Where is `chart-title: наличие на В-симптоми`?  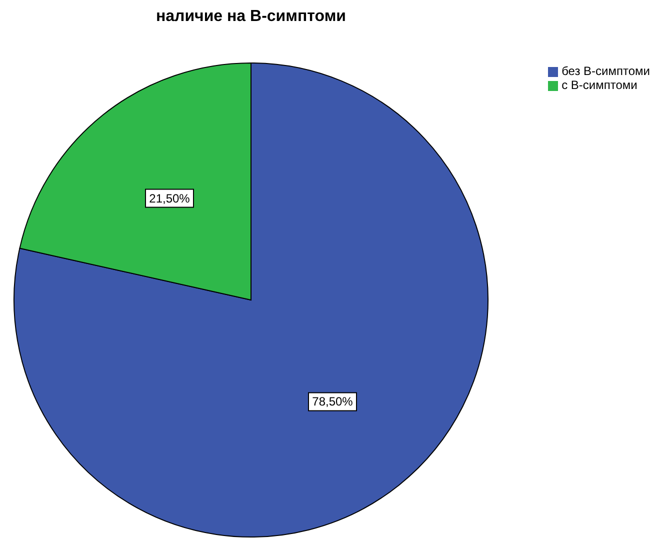
chart-title: наличие на В-симптоми is located at coordinates (250, 17).